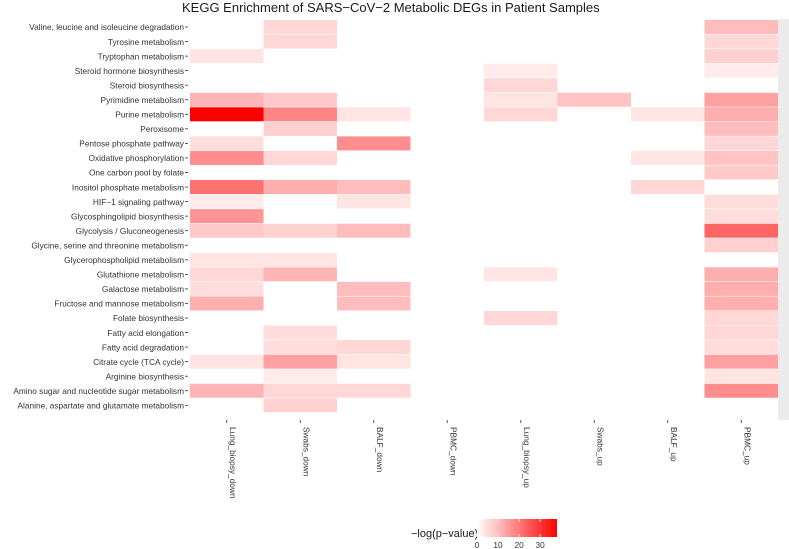 Image resolution: width=789 pixels, height=549 pixels. What do you see at coordinates (145, 376) in the screenshot?
I see `row-label: Arginine biosynthesis` at bounding box center [145, 376].